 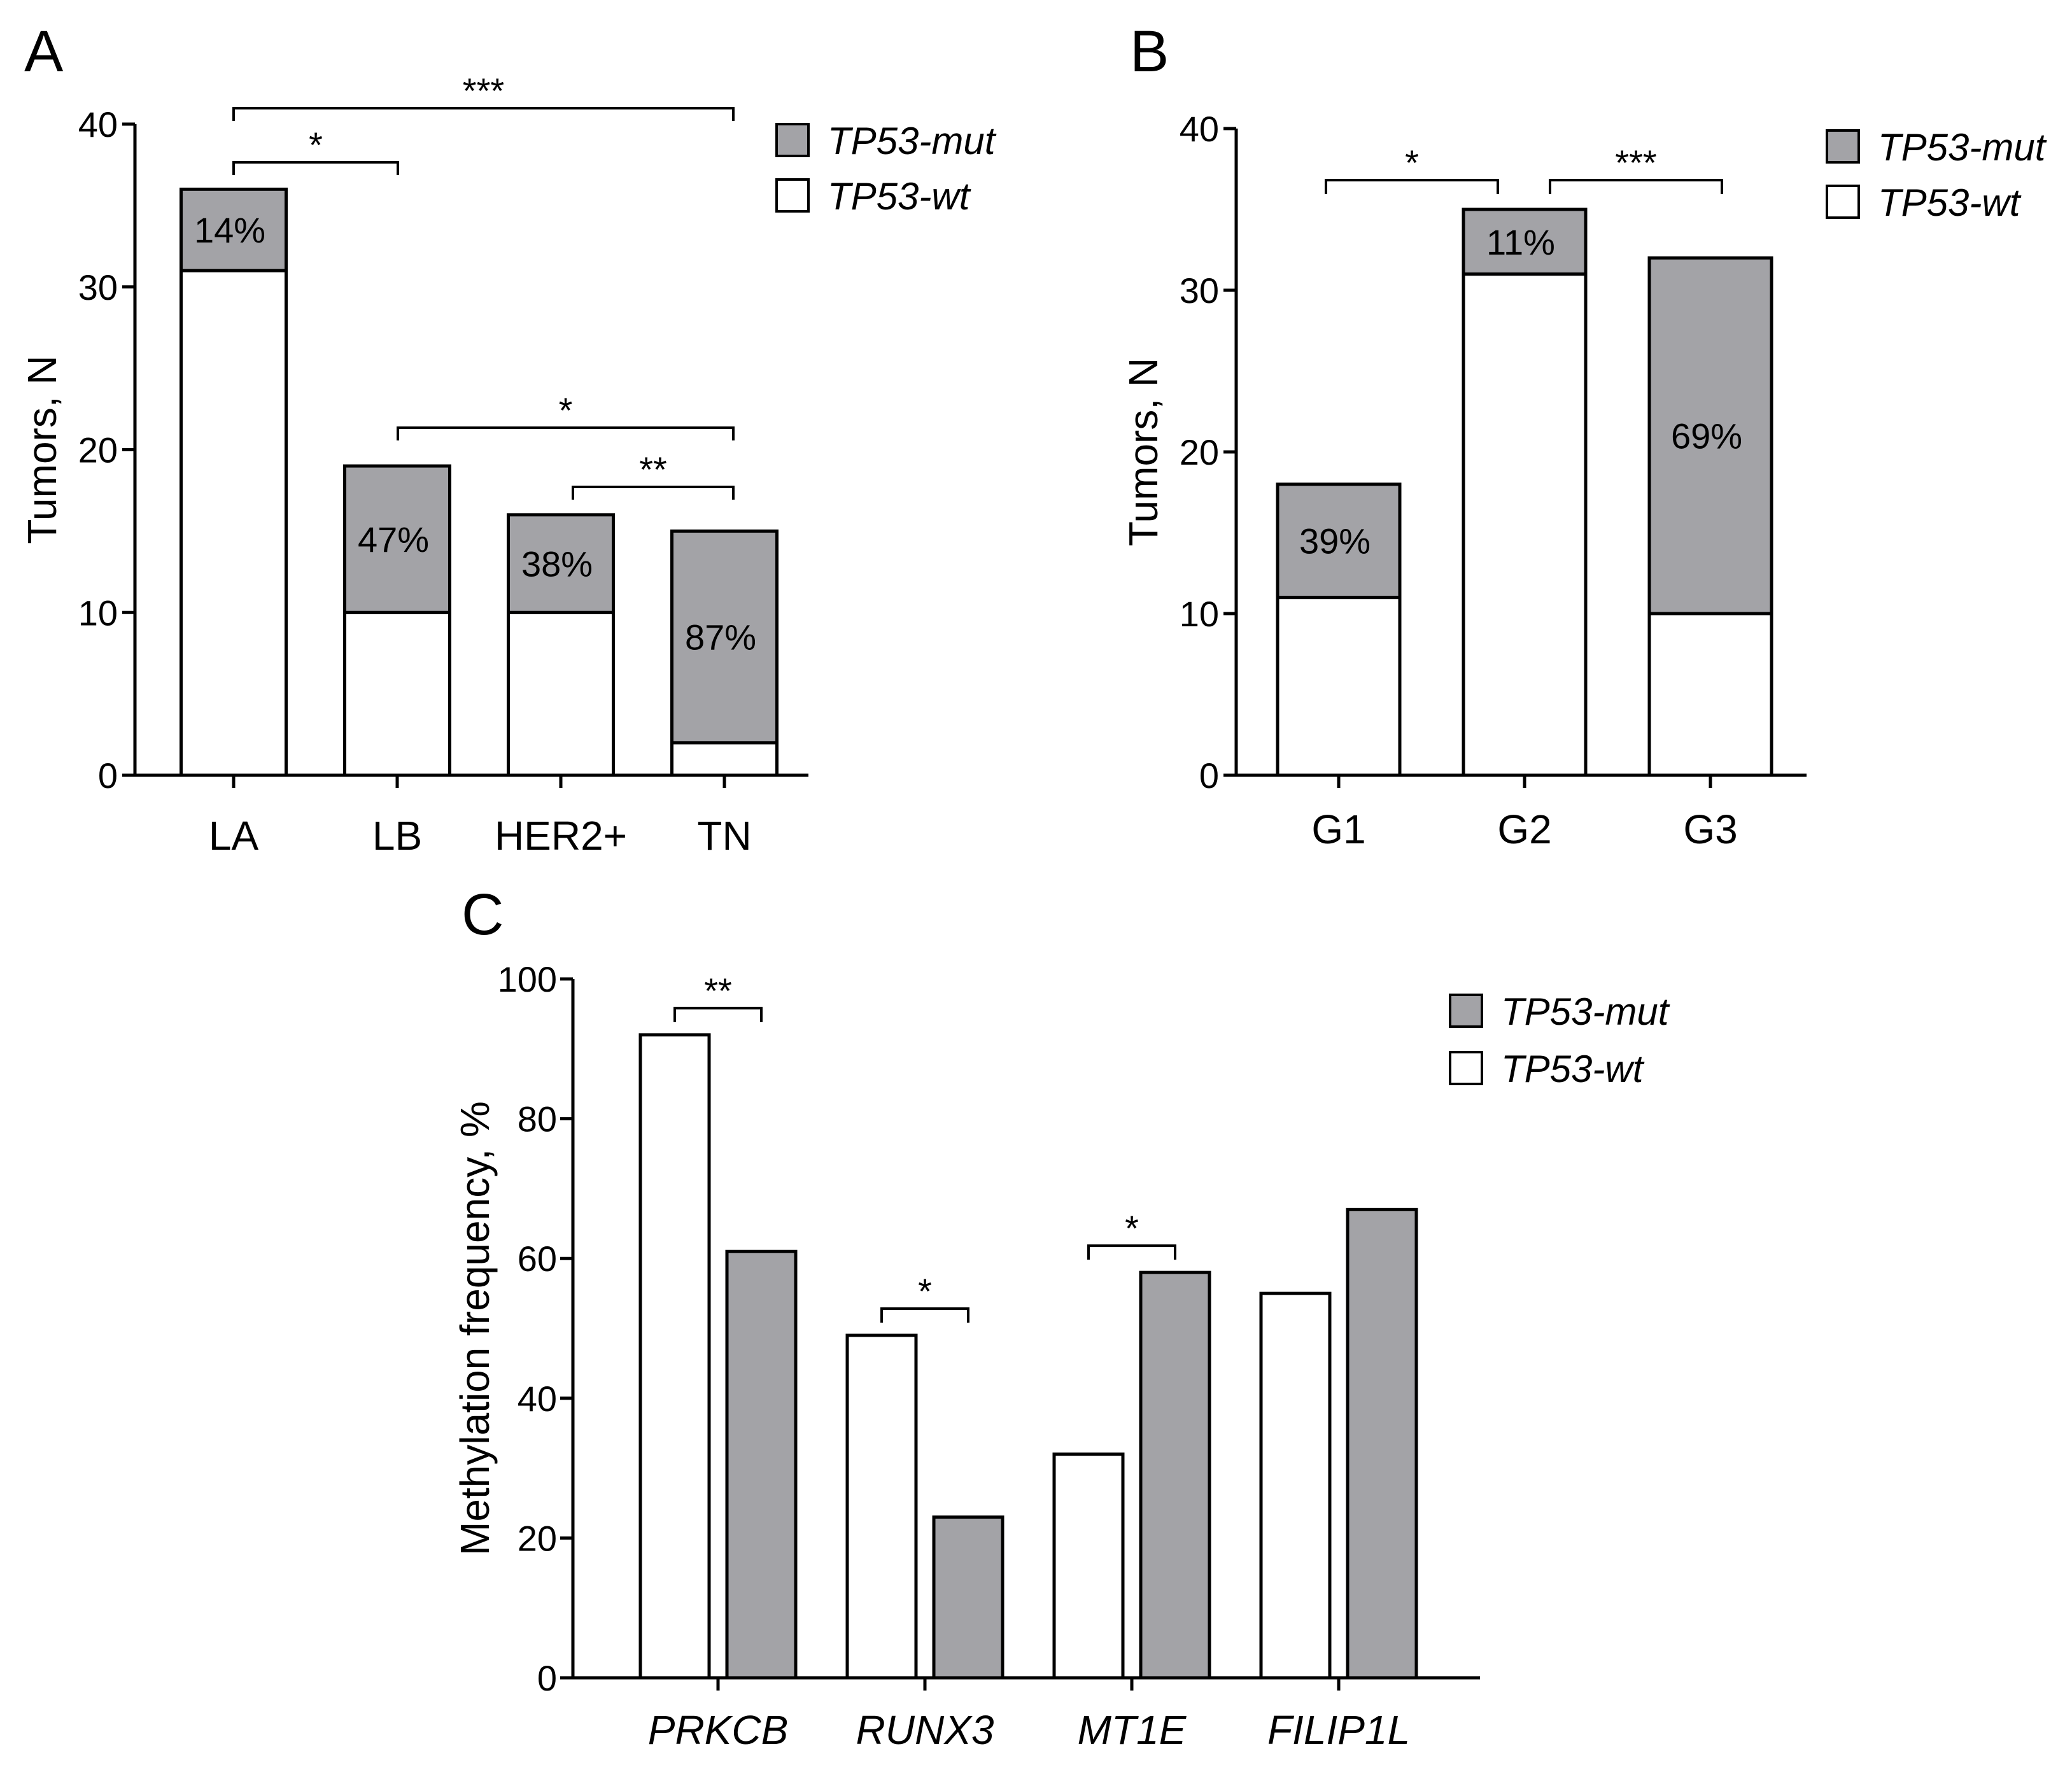 What do you see at coordinates (1524, 829) in the screenshot?
I see `x-category-label: G2` at bounding box center [1524, 829].